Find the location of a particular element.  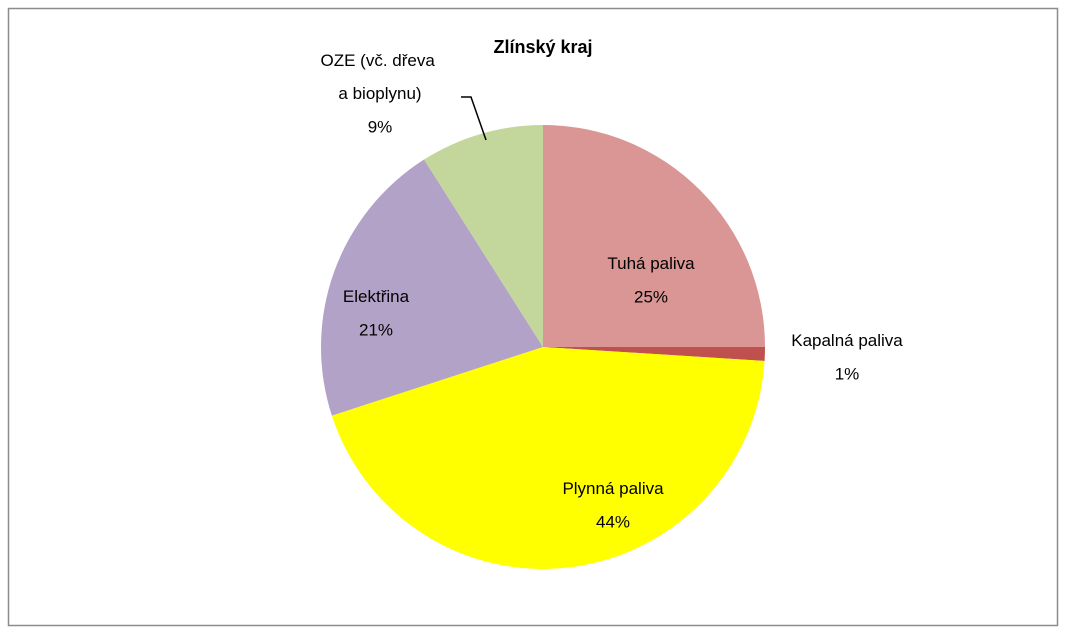

slice-label: Elektřina is located at coordinates (376, 296).